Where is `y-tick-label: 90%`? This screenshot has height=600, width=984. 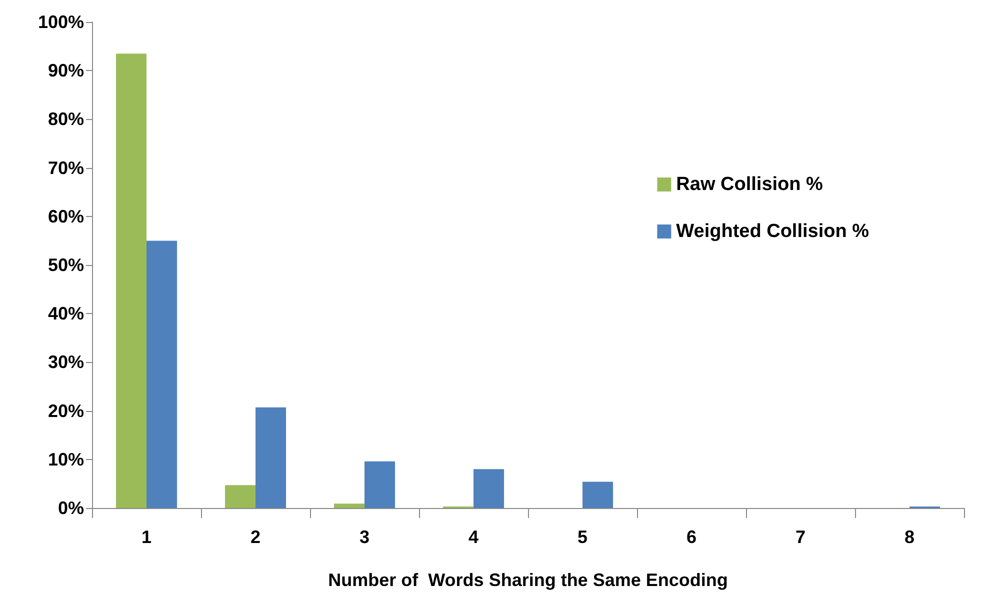 y-tick-label: 90% is located at coordinates (66, 70).